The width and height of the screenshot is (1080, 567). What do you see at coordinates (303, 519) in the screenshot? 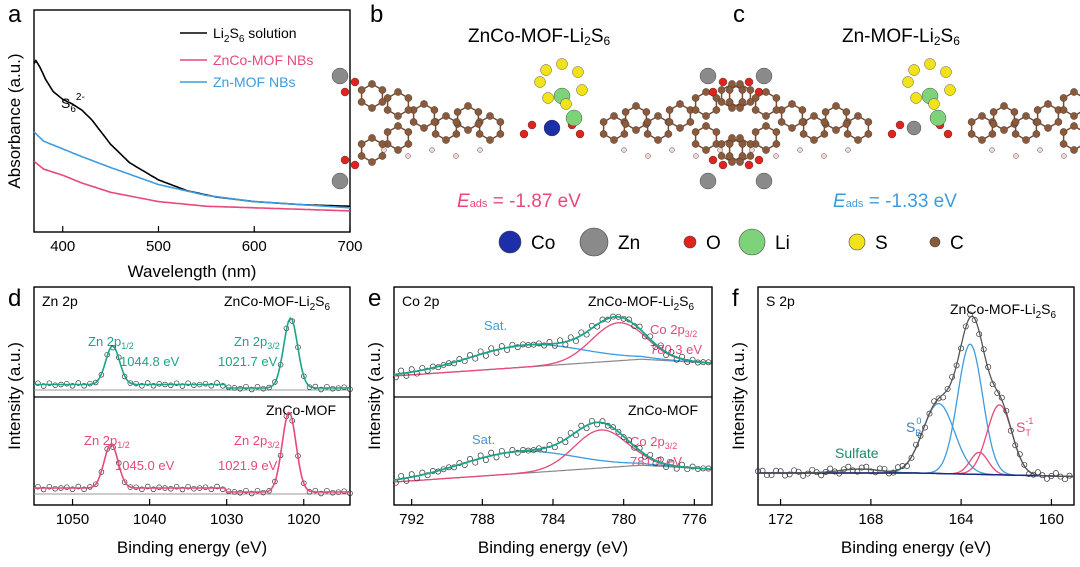
I see `panel-d-tick-label: 1020` at bounding box center [303, 519].